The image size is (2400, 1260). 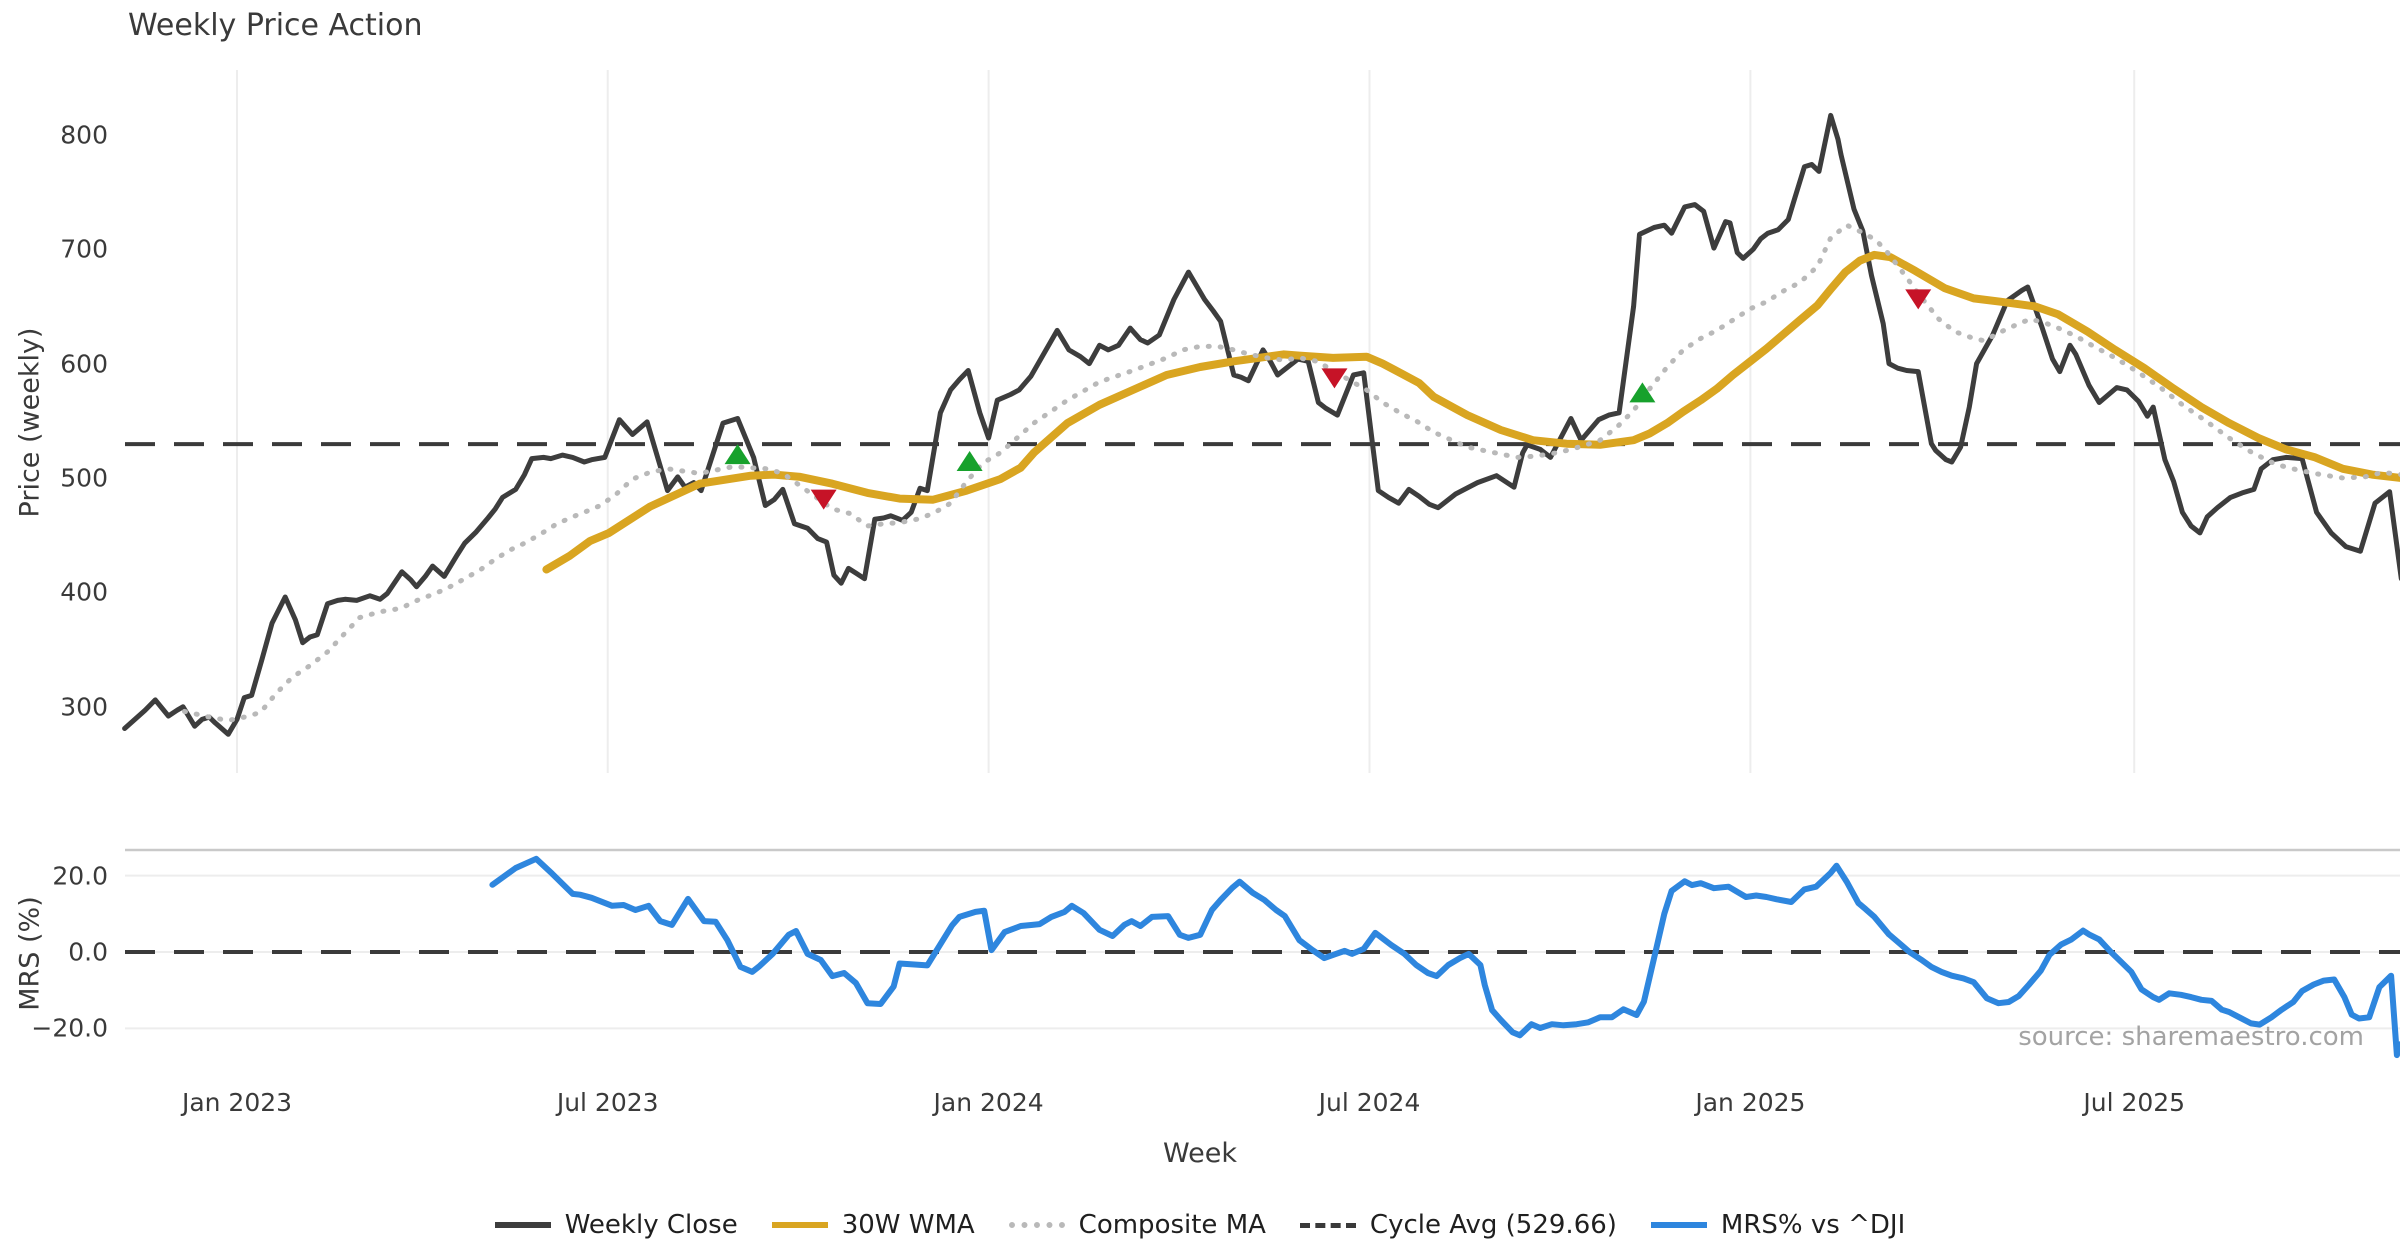 What do you see at coordinates (88, 952) in the screenshot?
I see `mrs-ytick: 0.0` at bounding box center [88, 952].